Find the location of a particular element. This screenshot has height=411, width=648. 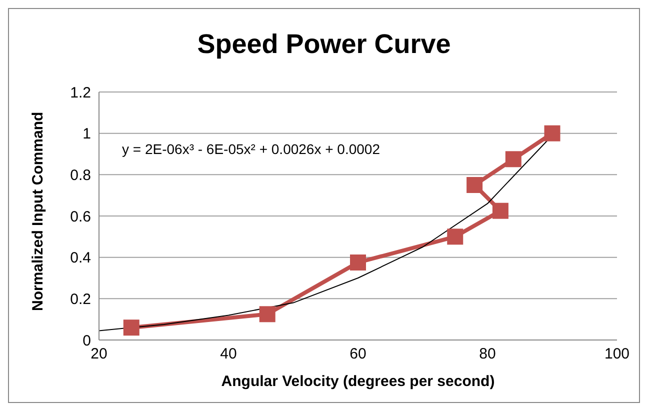

y-tick-label: 0.2 is located at coordinates (80, 299).